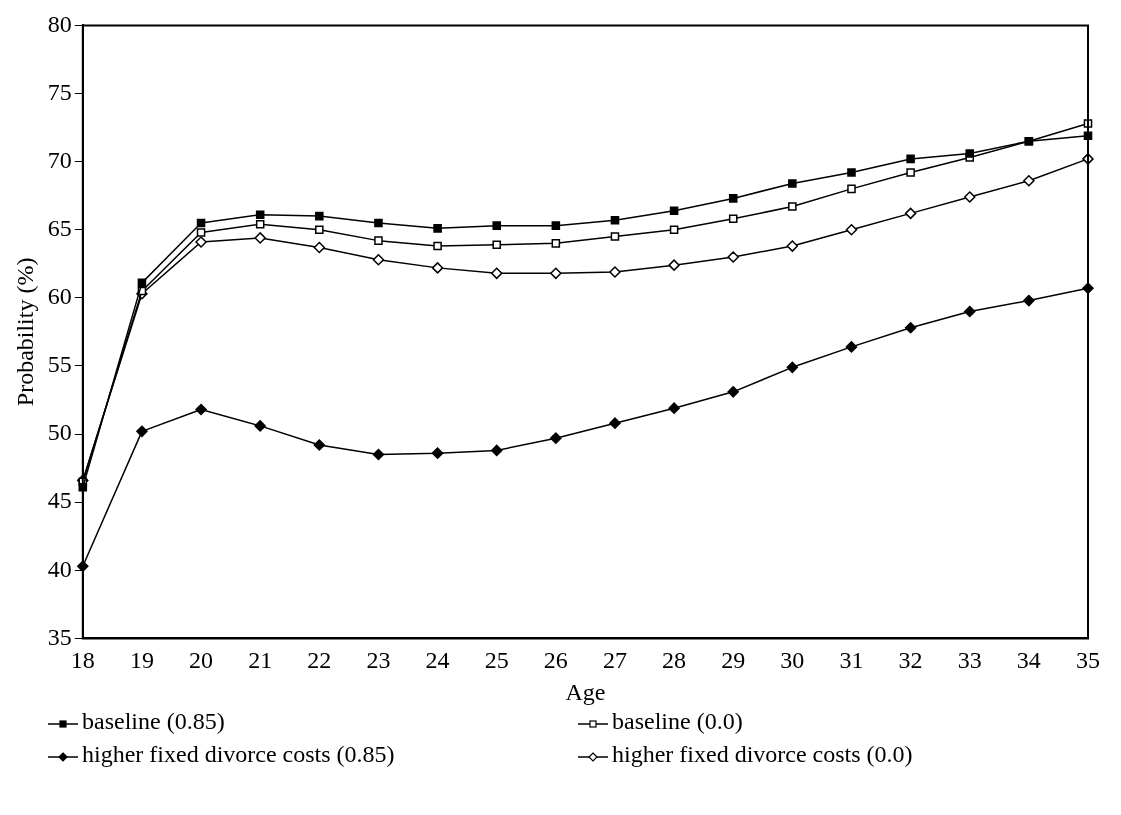 The height and width of the screenshot is (815, 1121). Describe the element at coordinates (910, 660) in the screenshot. I see `x-tick-label: 32` at that location.